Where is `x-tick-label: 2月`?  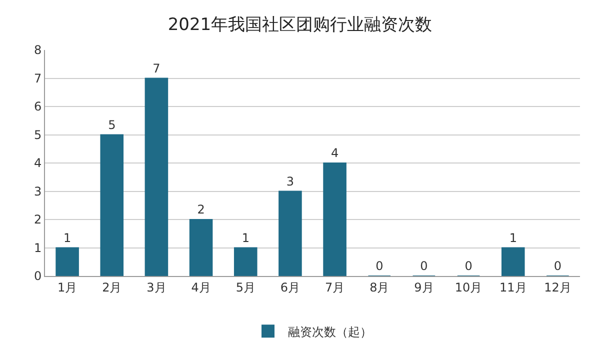 x-tick-label: 2月 is located at coordinates (112, 287).